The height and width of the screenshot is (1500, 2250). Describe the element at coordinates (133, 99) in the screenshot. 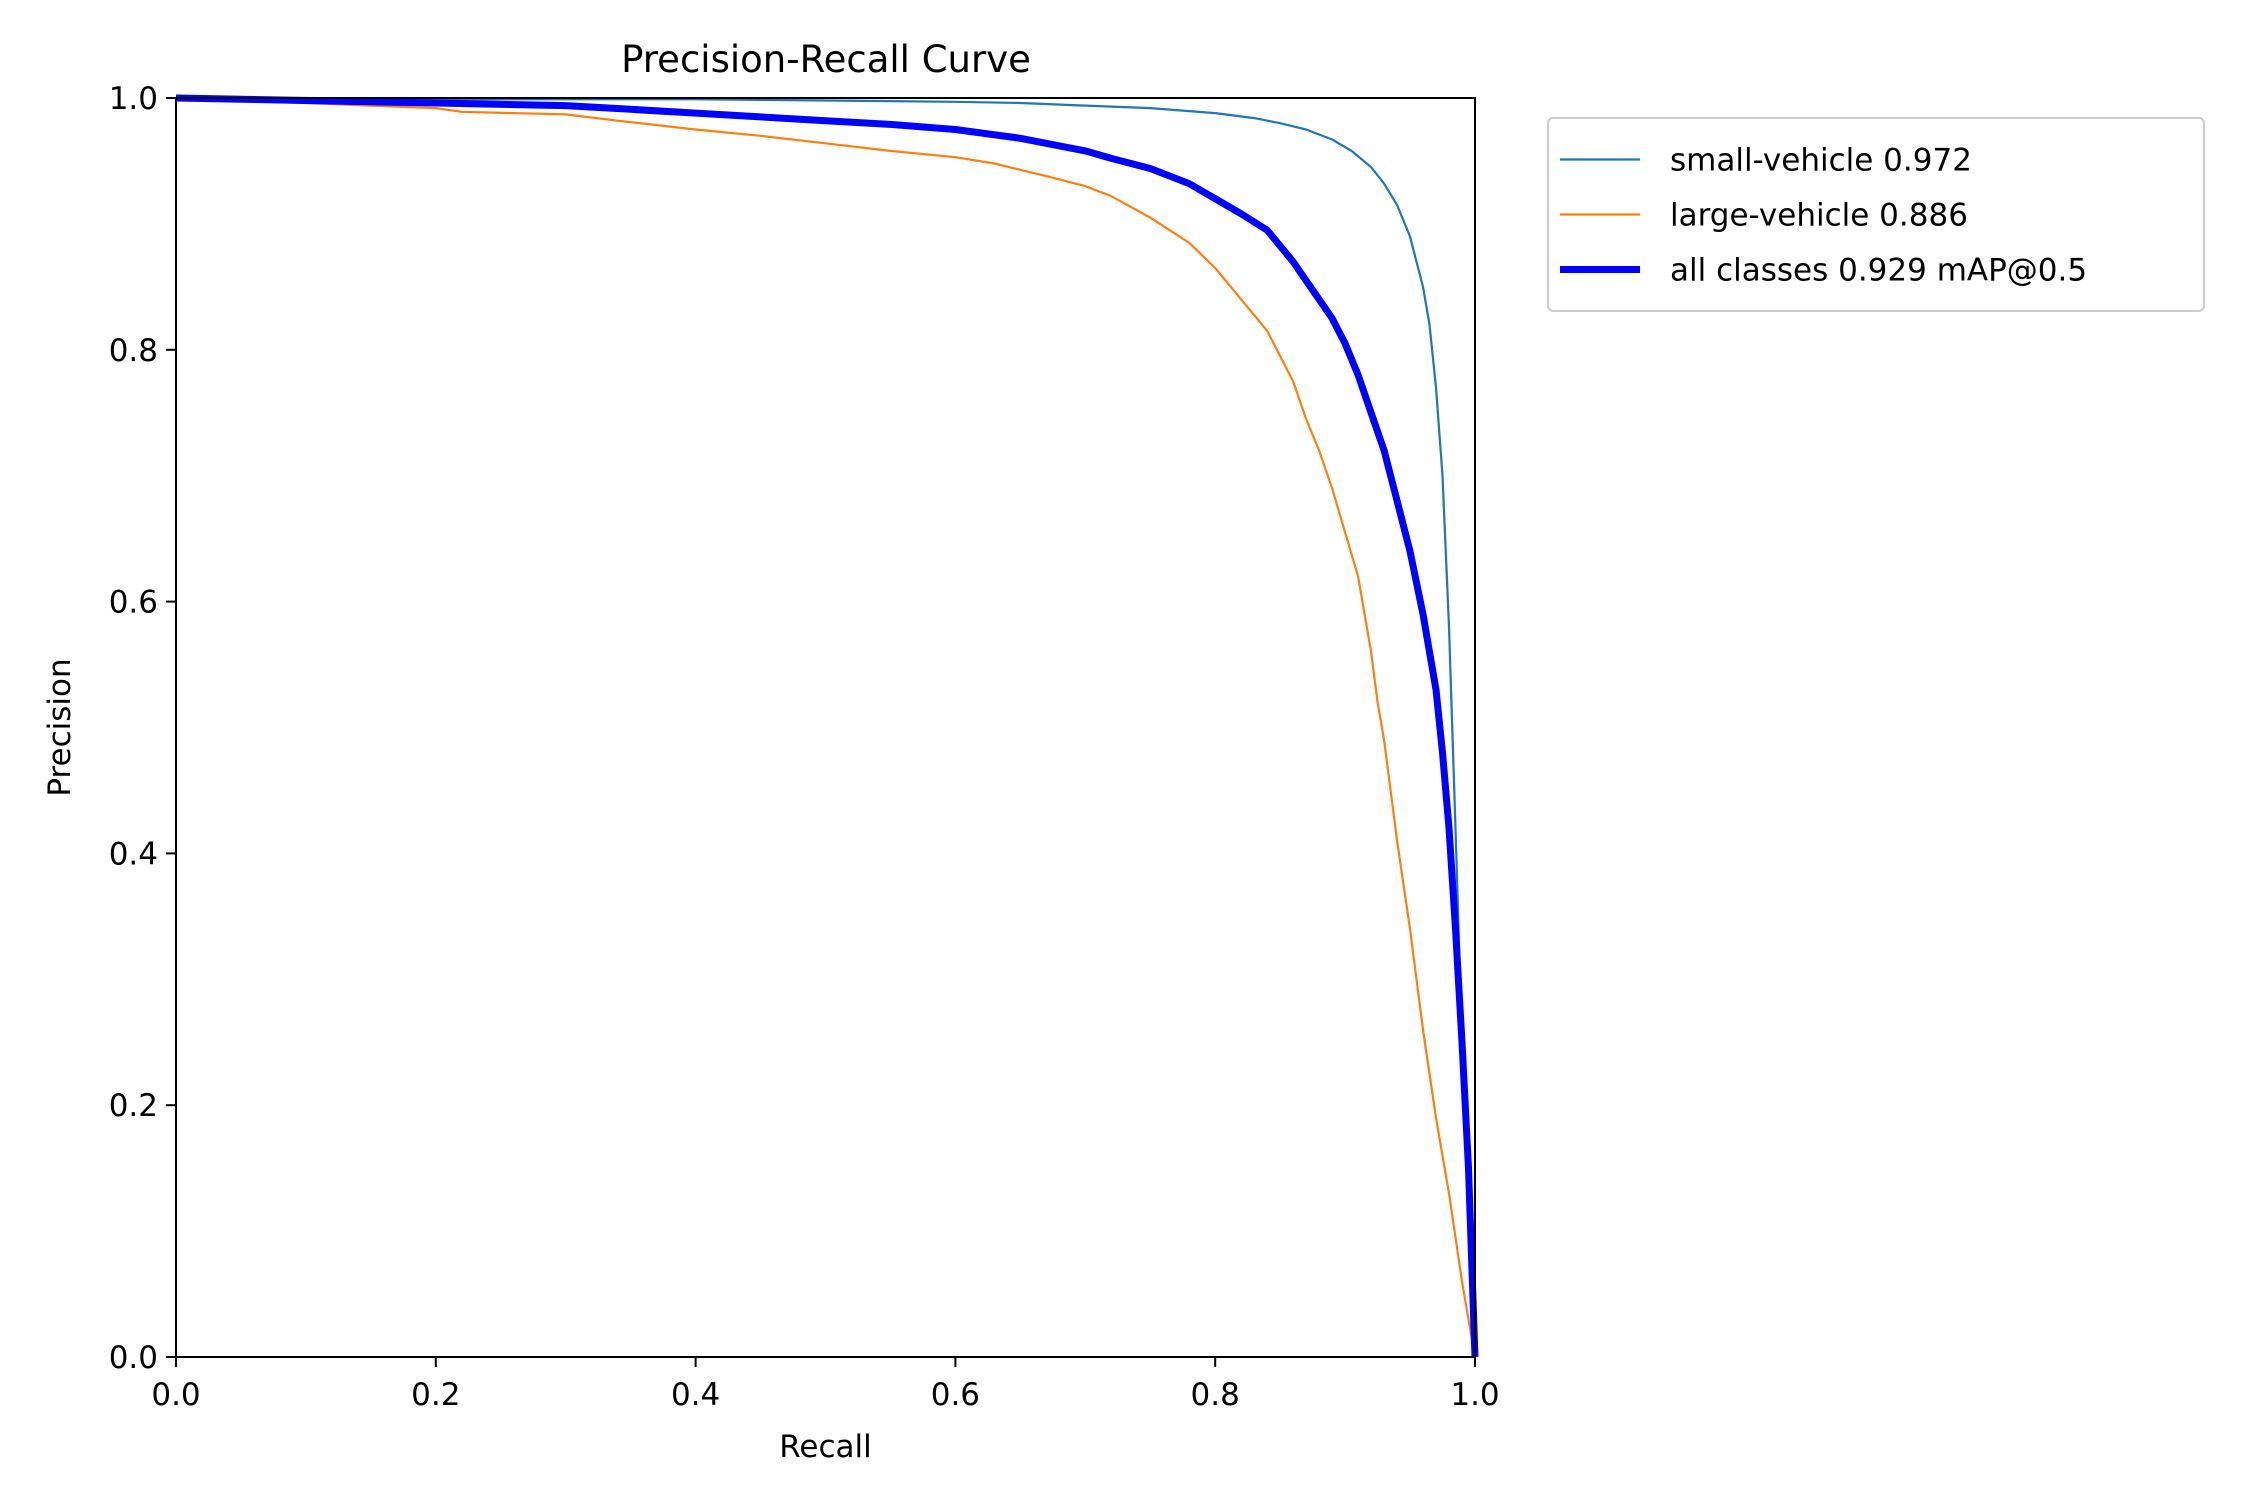

I see `y-tick-label: 1.0` at that location.